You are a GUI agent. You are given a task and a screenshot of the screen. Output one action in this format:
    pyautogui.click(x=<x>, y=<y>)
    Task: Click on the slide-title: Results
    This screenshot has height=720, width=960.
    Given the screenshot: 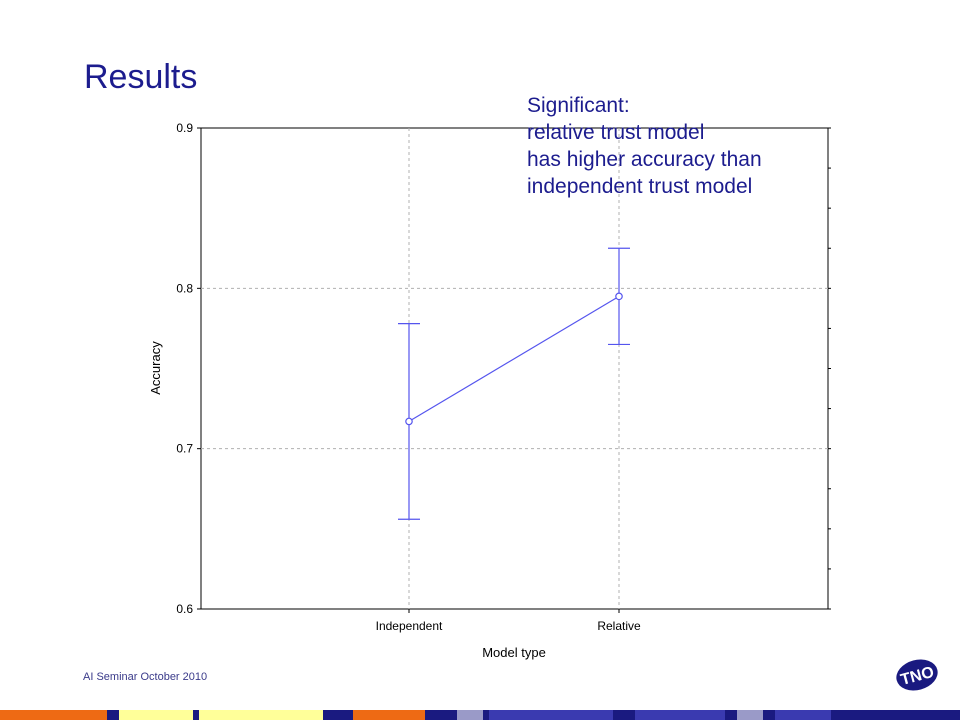 What is the action you would take?
    pyautogui.click(x=141, y=77)
    